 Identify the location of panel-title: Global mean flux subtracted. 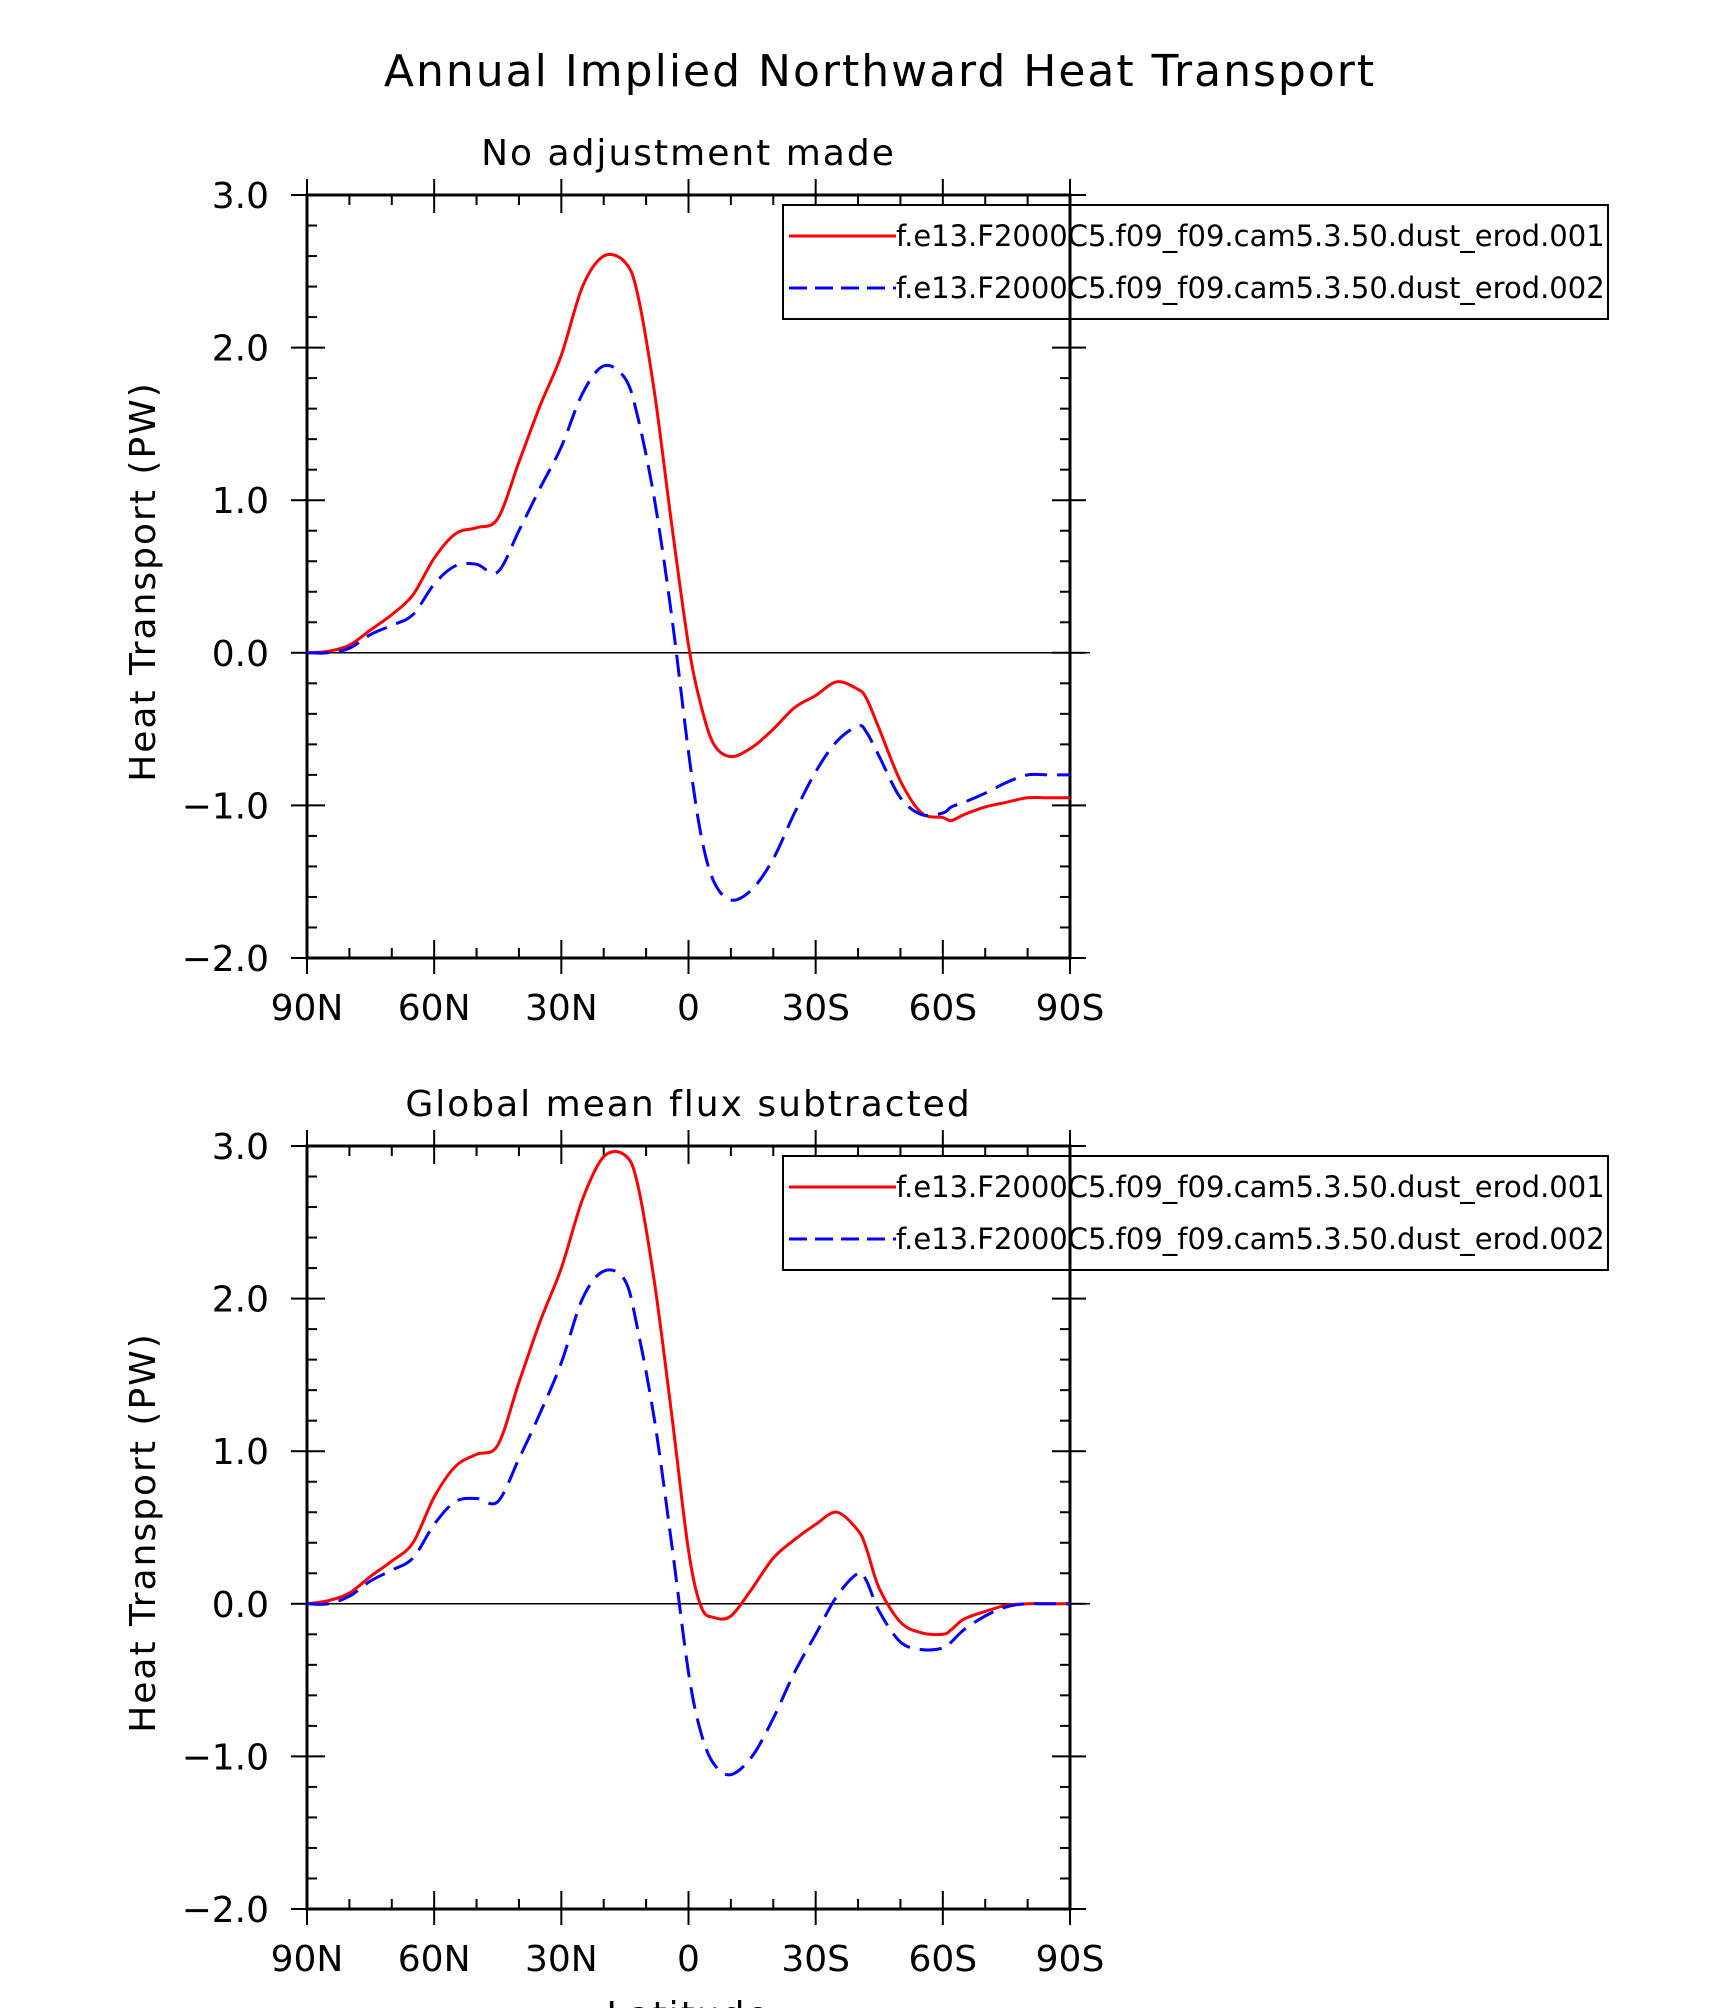
(688, 1104).